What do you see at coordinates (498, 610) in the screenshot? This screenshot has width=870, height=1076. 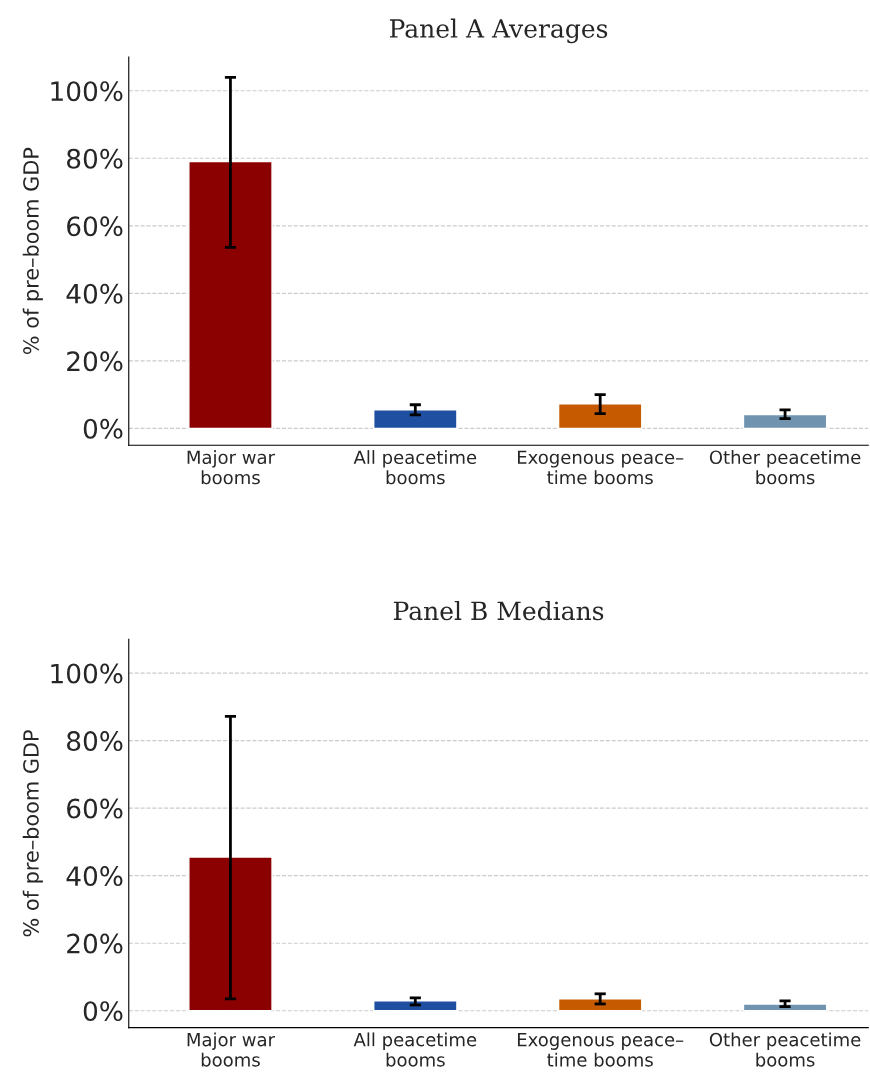 I see `chart-title: Panel B Medians` at bounding box center [498, 610].